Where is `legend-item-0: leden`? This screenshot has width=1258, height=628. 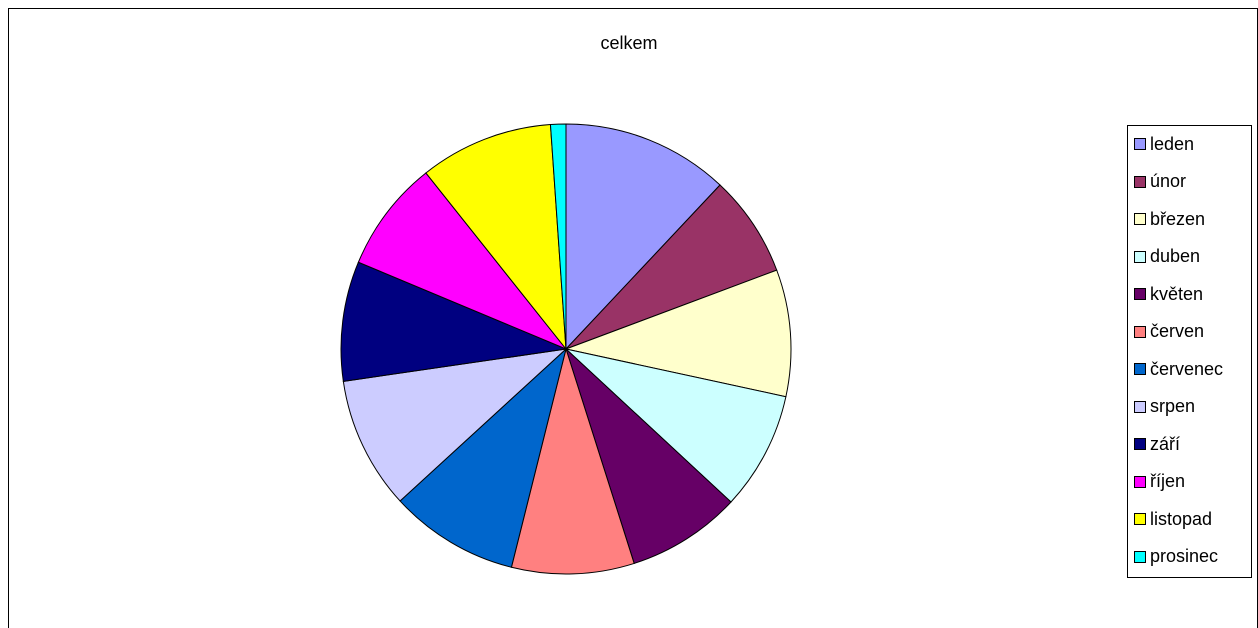 legend-item-0: leden is located at coordinates (1164, 144).